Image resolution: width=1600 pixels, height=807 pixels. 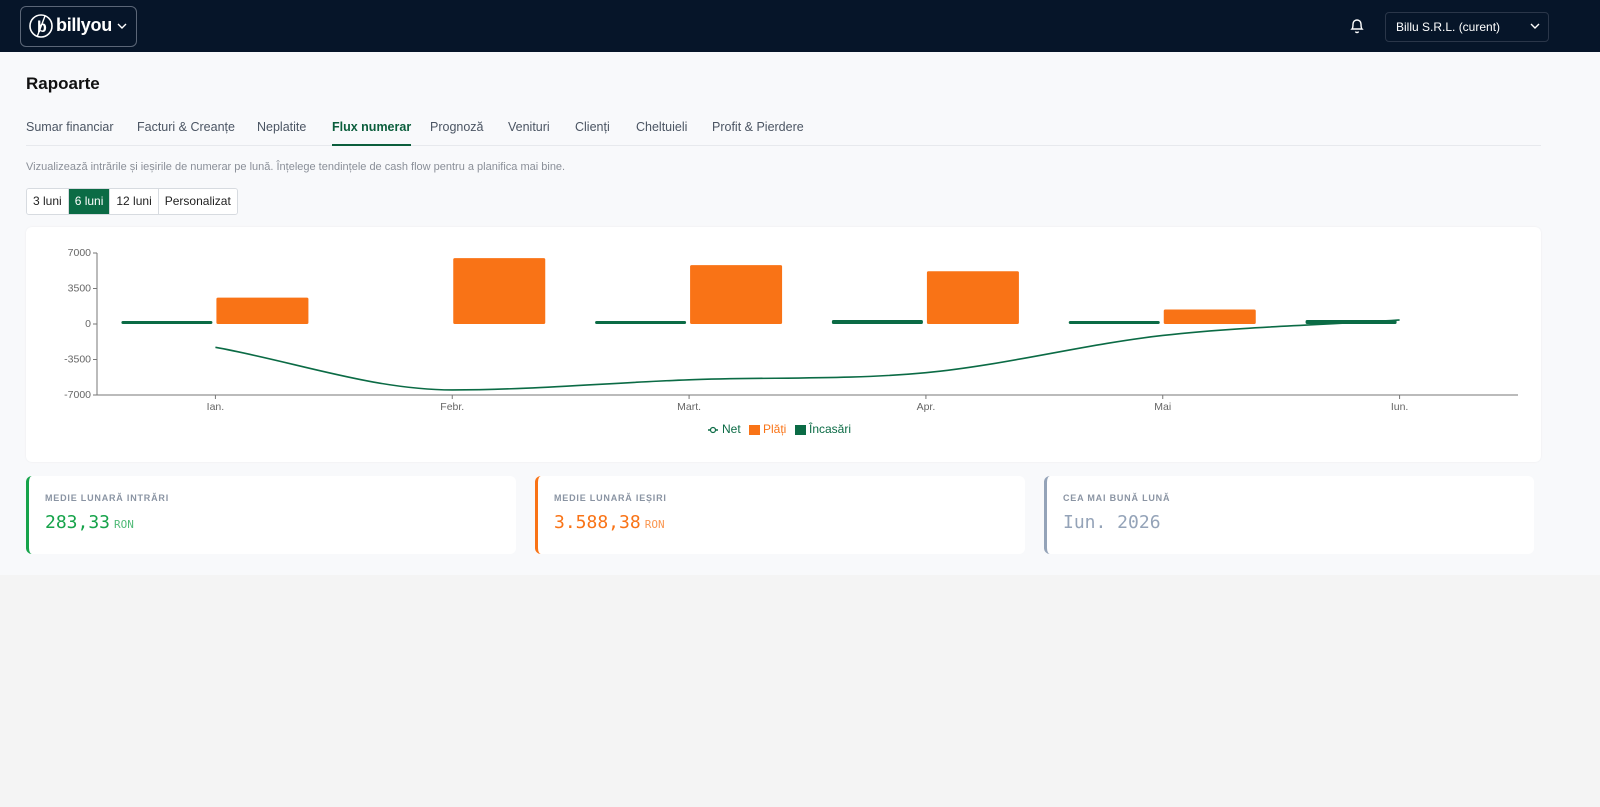 What do you see at coordinates (529, 127) in the screenshot?
I see `tab: Venituri` at bounding box center [529, 127].